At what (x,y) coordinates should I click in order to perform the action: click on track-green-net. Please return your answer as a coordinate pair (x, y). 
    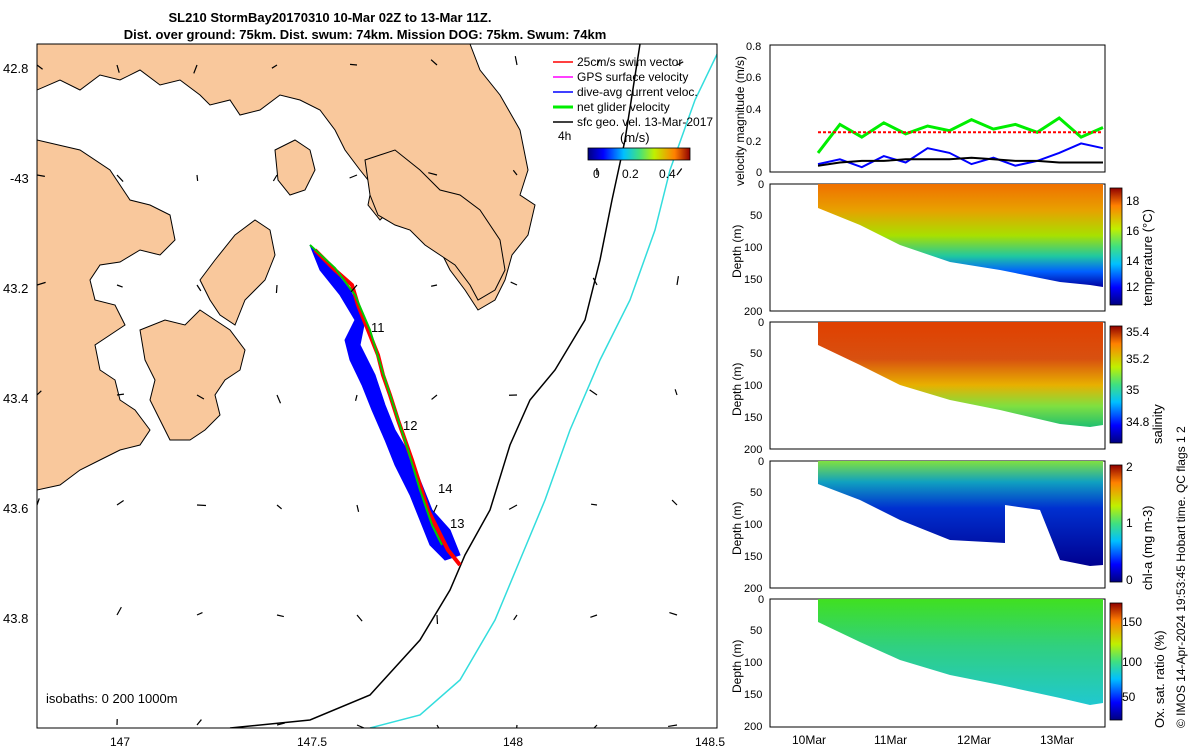
    Looking at the image, I should click on (376, 395).